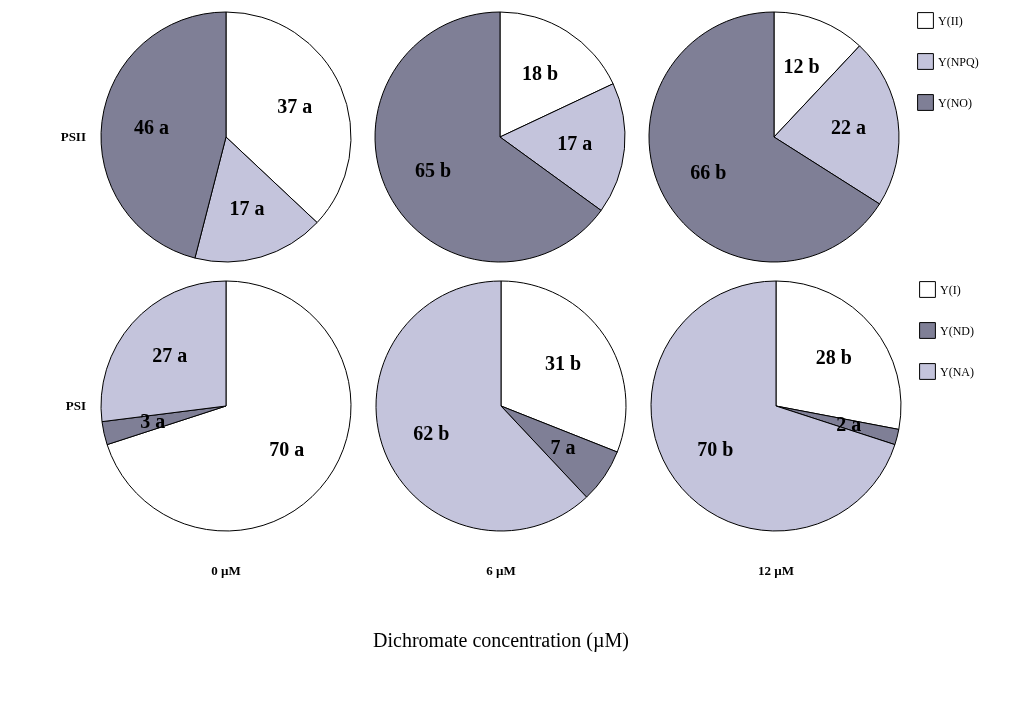  Describe the element at coordinates (715, 449) in the screenshot. I see `data-label: 70 b` at that location.